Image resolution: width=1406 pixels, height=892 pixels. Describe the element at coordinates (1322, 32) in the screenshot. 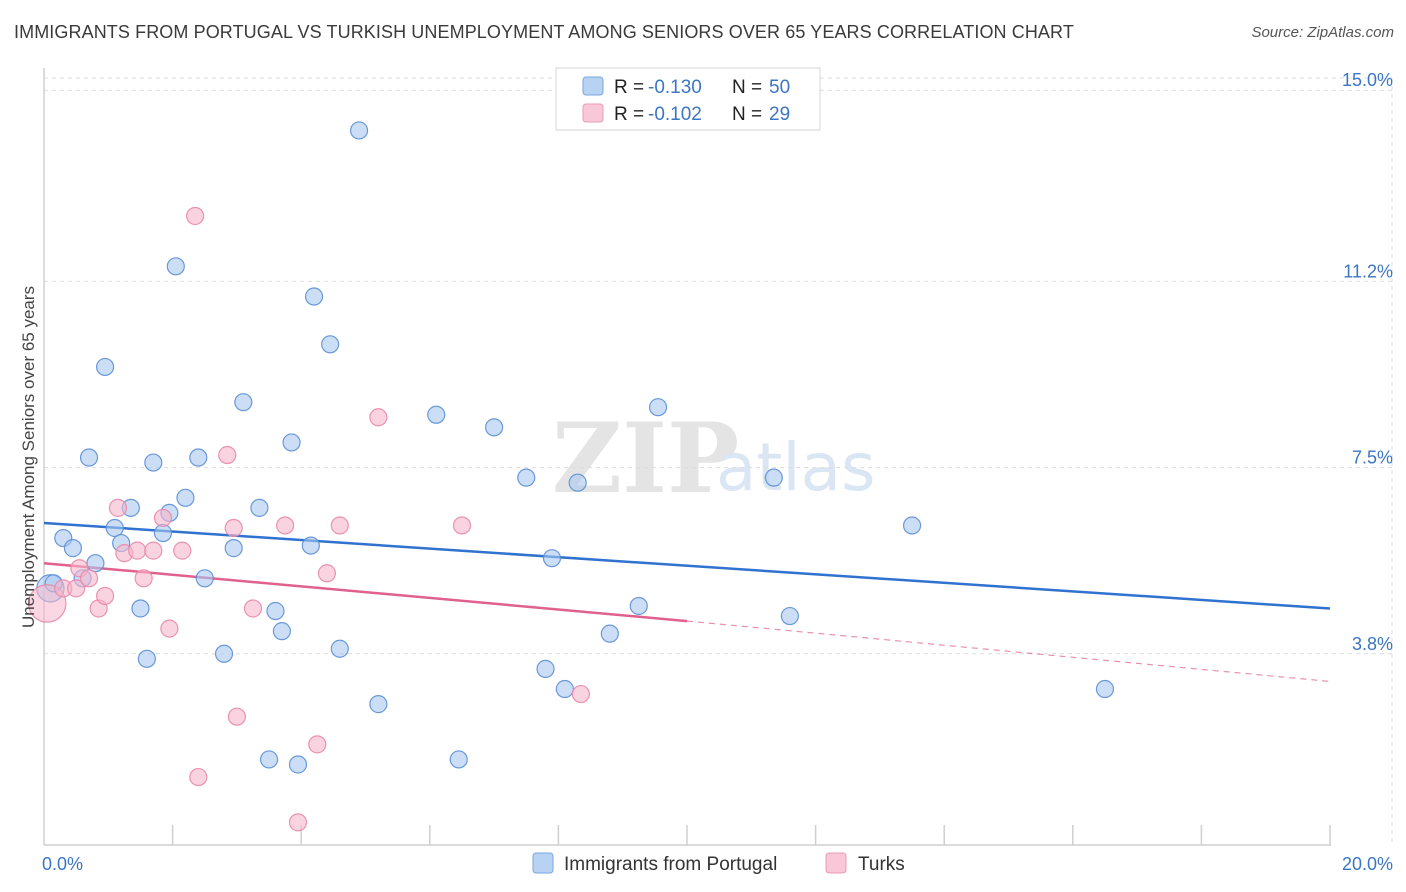

I see `source-credit: Source: ZipAtlas.com` at that location.